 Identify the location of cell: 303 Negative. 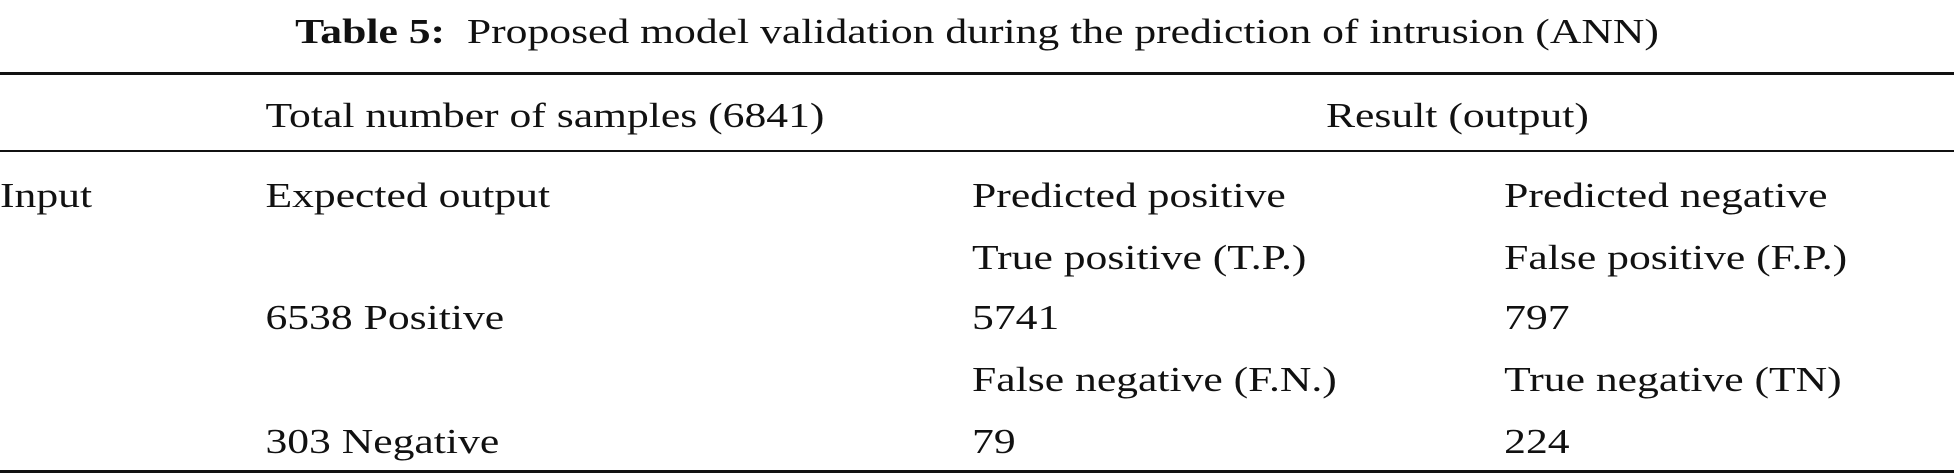
(382, 441).